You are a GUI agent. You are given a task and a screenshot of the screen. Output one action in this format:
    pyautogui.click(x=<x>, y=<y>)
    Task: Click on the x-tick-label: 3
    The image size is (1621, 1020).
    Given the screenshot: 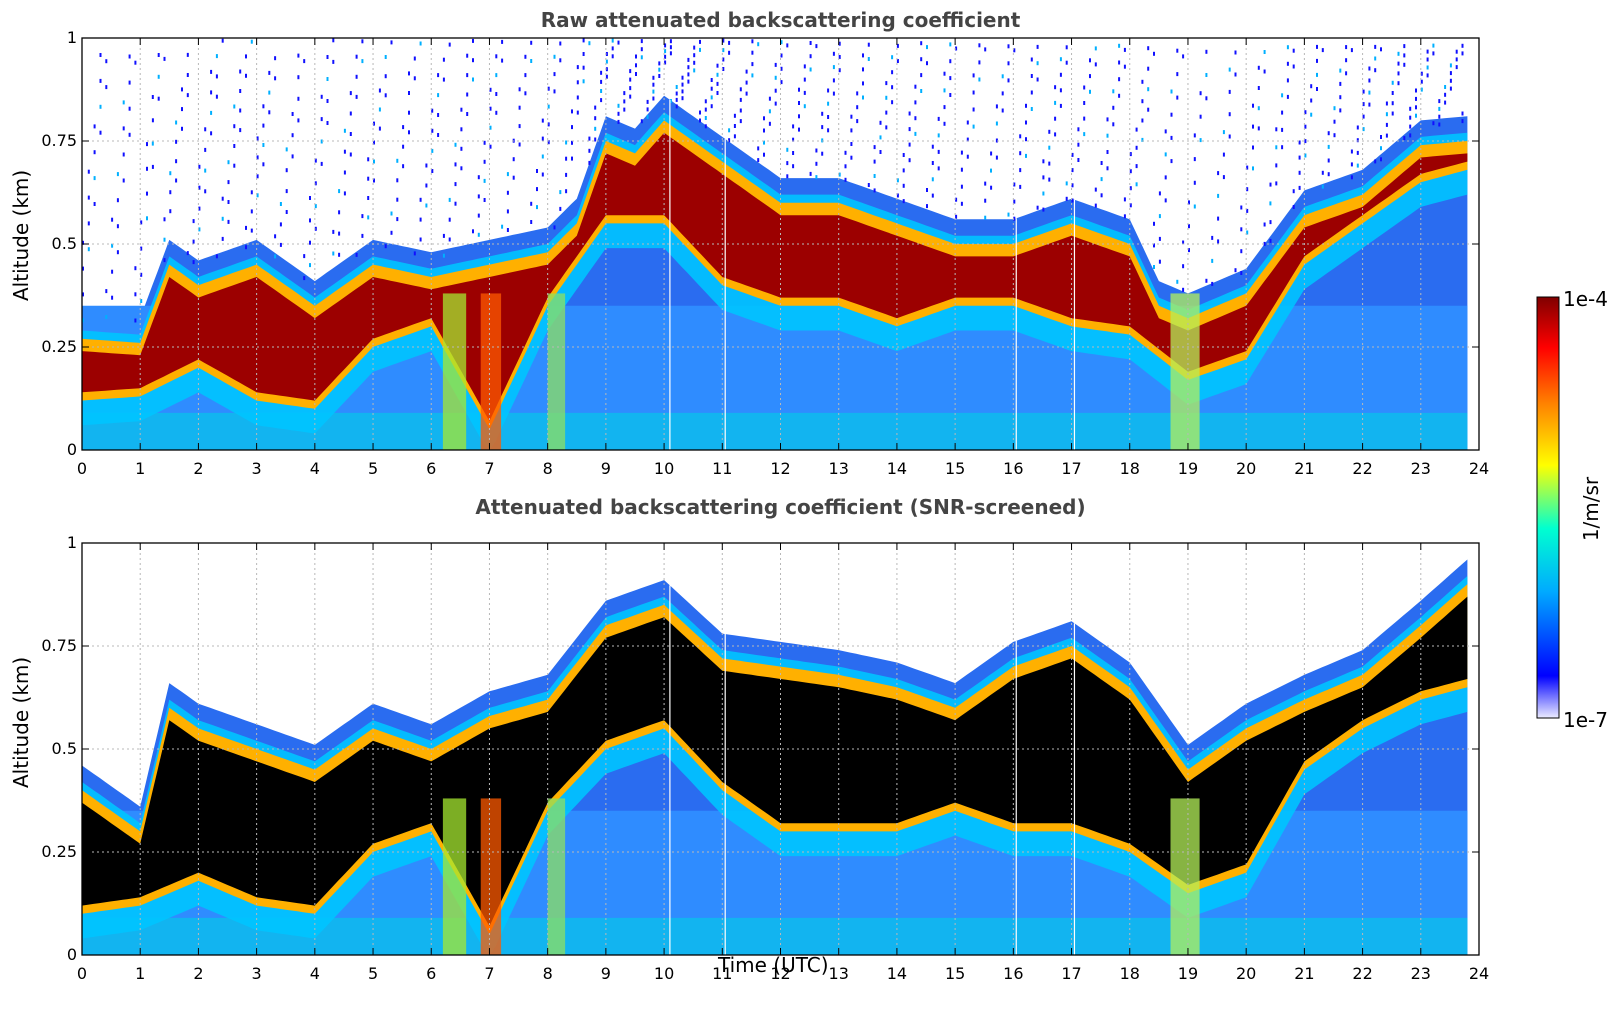 What is the action you would take?
    pyautogui.click(x=257, y=468)
    